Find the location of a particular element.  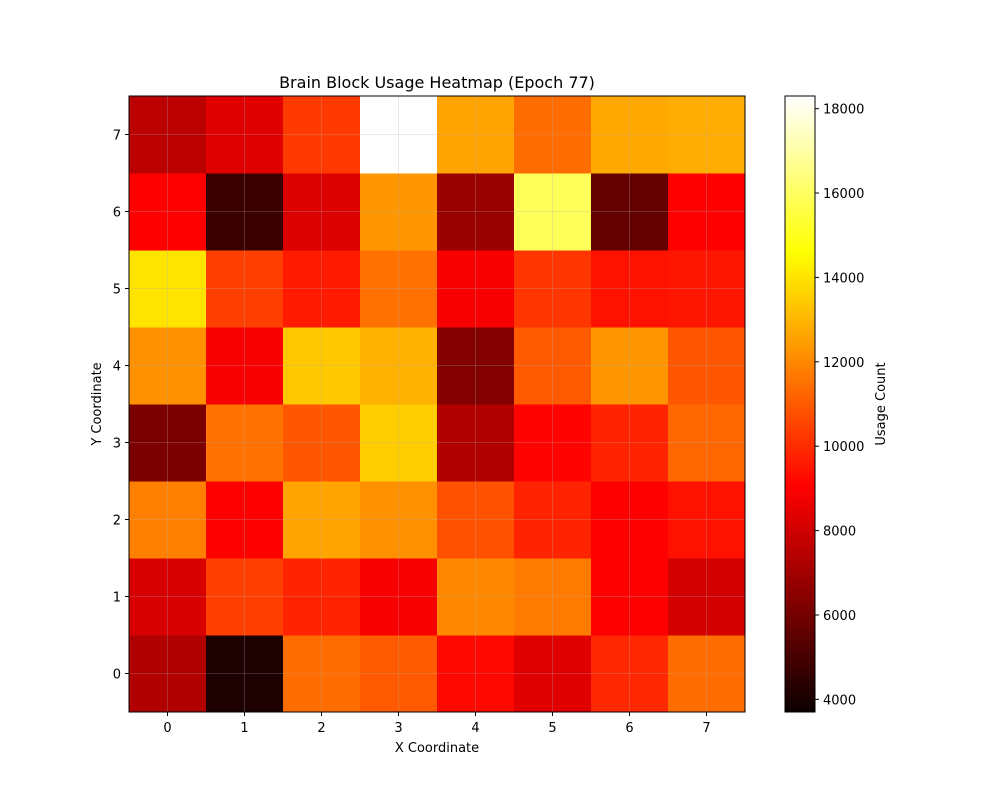

heatmap-cell-x2-y4 is located at coordinates (322, 366).